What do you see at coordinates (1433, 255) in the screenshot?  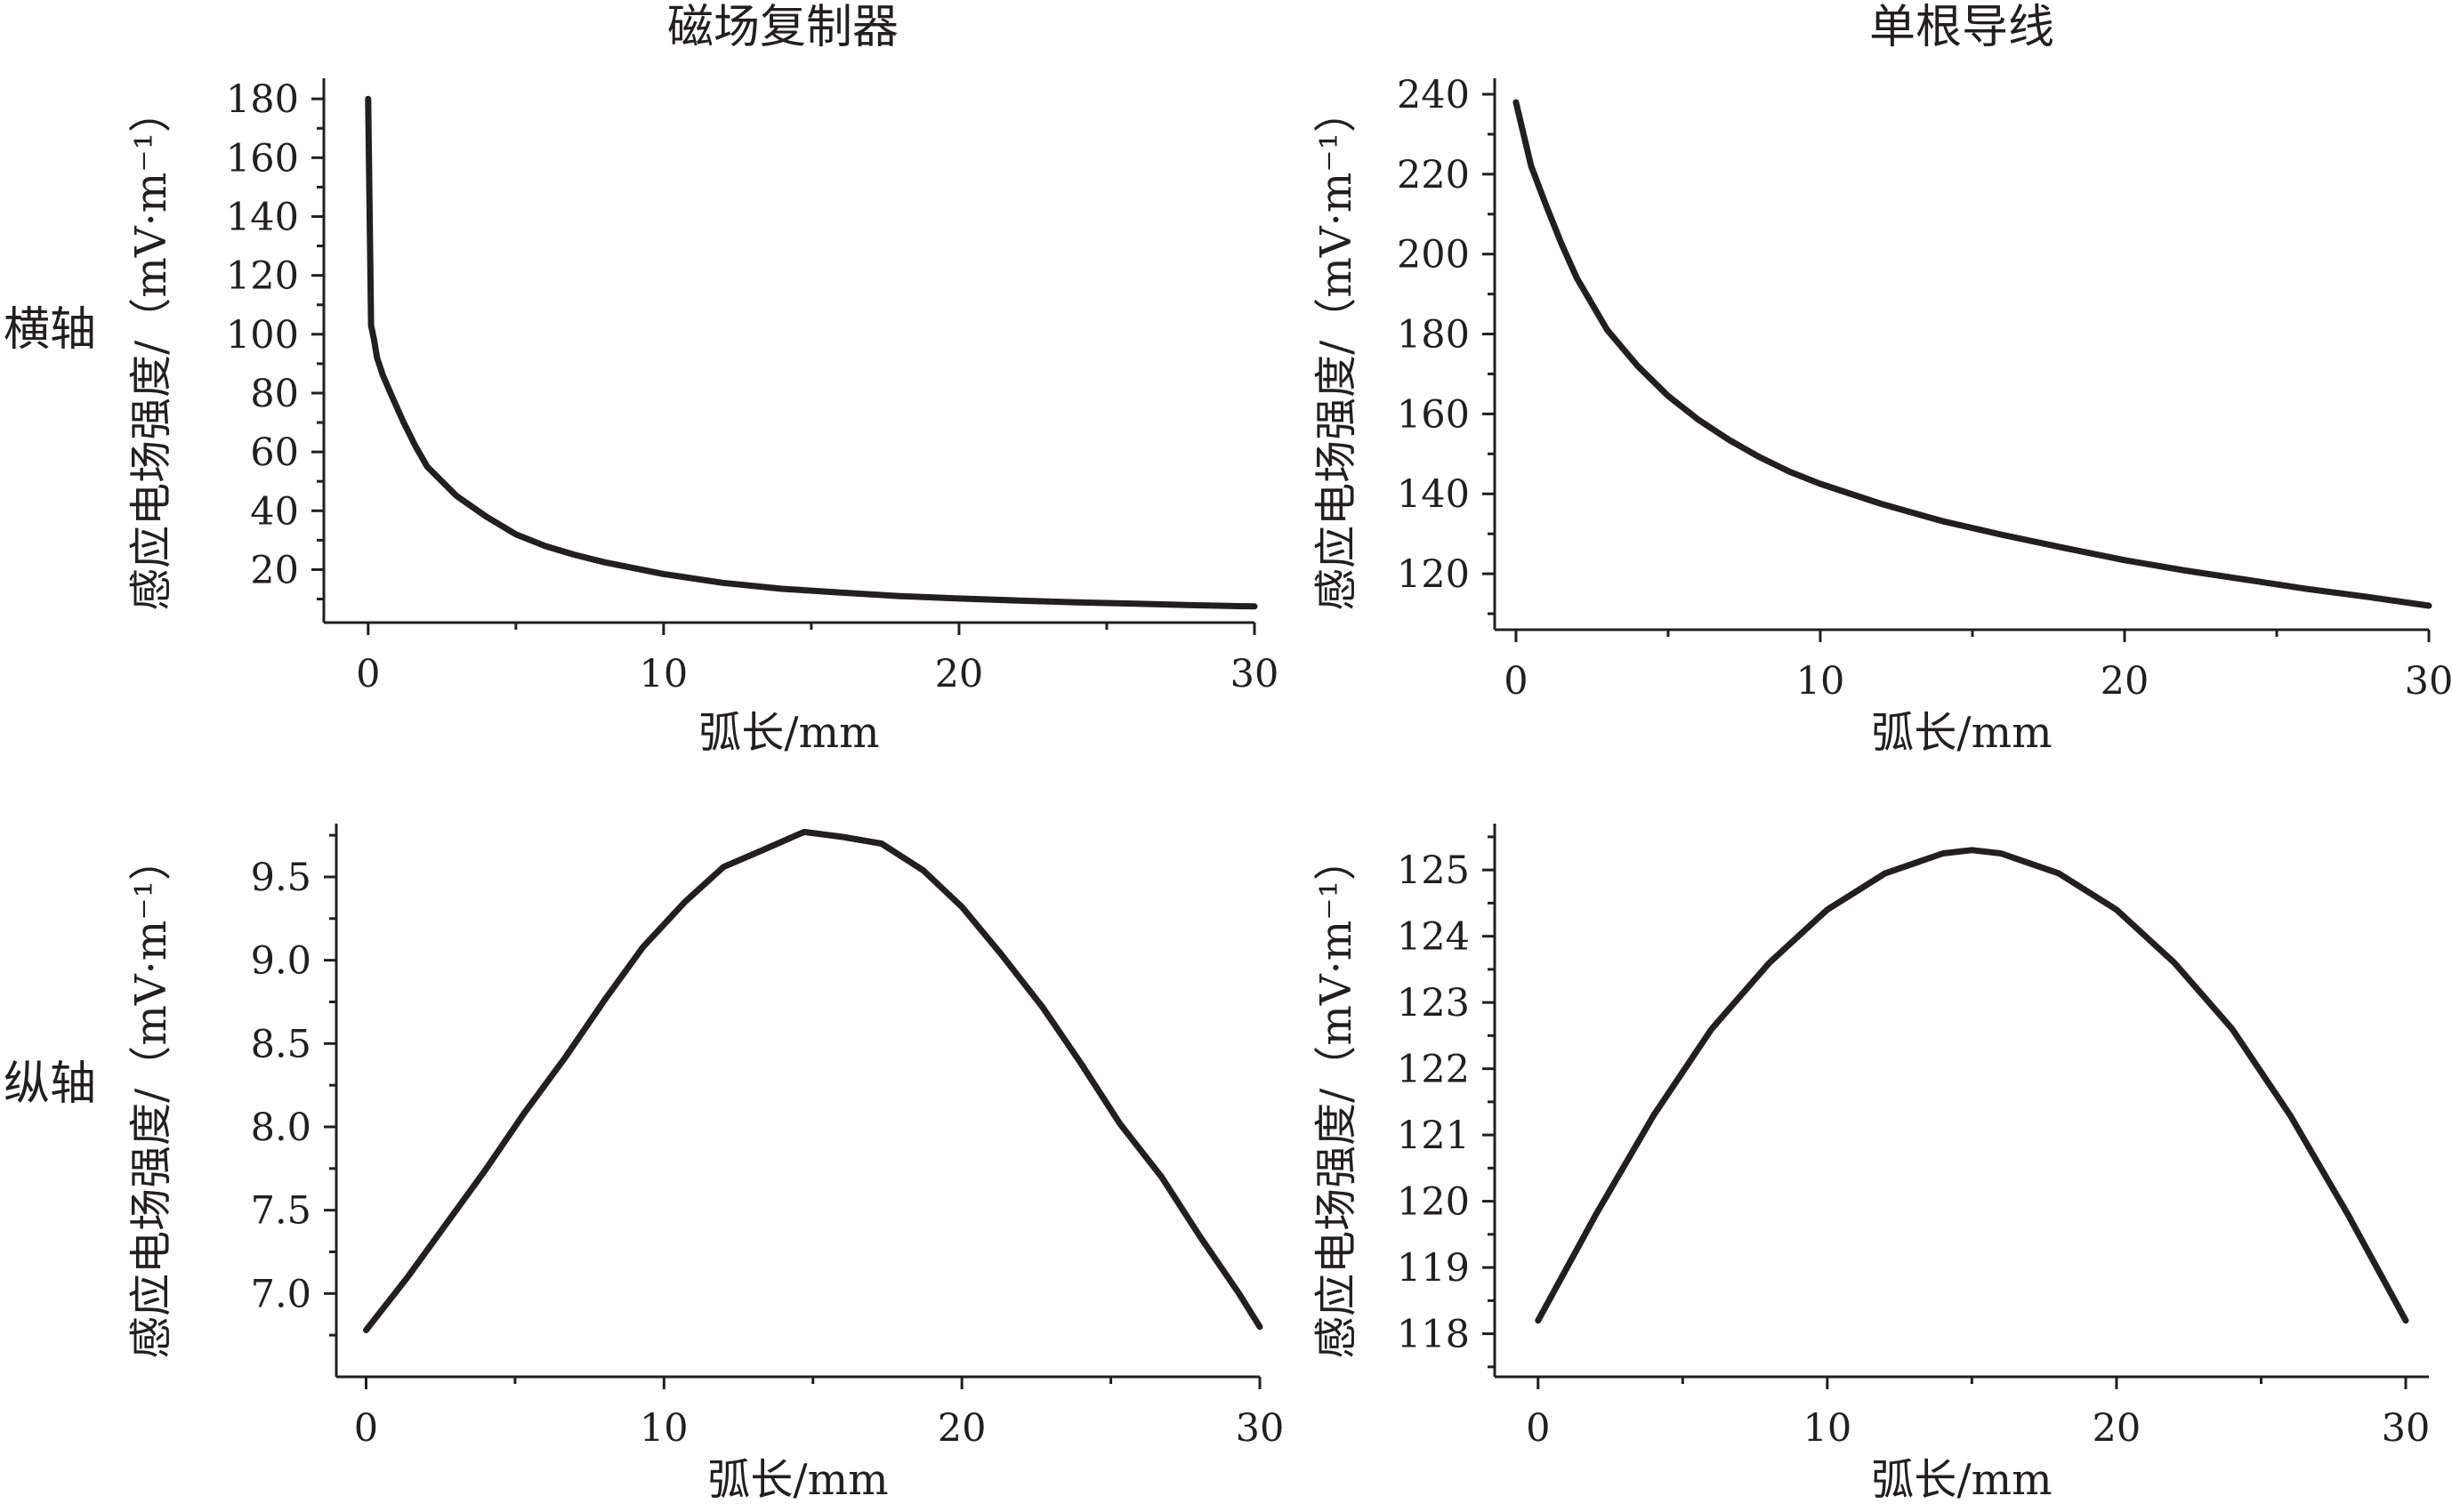 I see `y-tick-label: 200` at bounding box center [1433, 255].